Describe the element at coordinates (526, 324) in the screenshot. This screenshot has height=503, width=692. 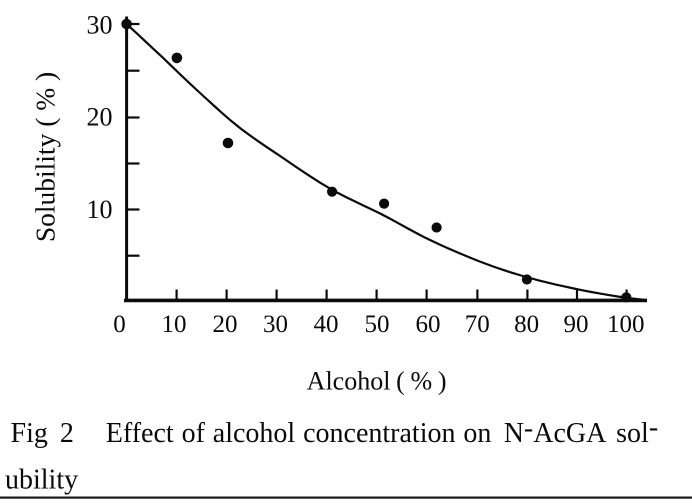
I see `svg-text: 80` at that location.